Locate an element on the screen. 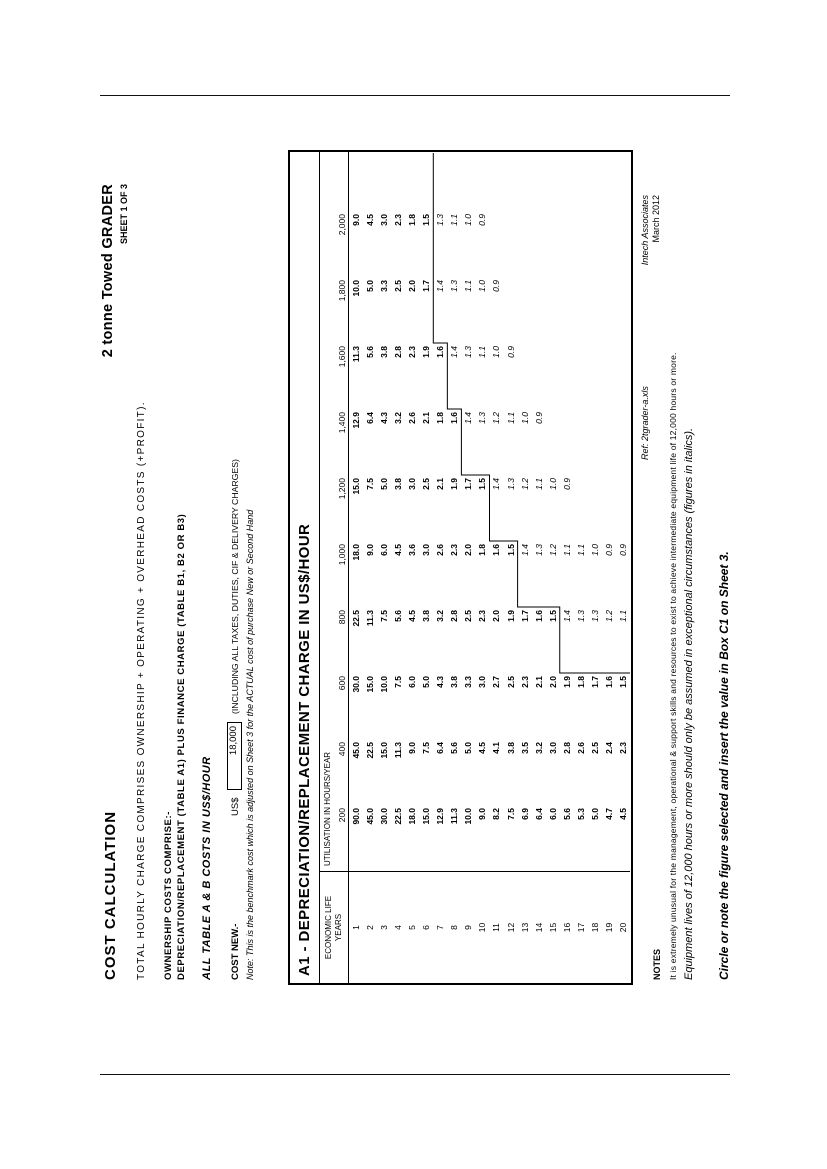  value-cell: 5.0 is located at coordinates (426, 682).